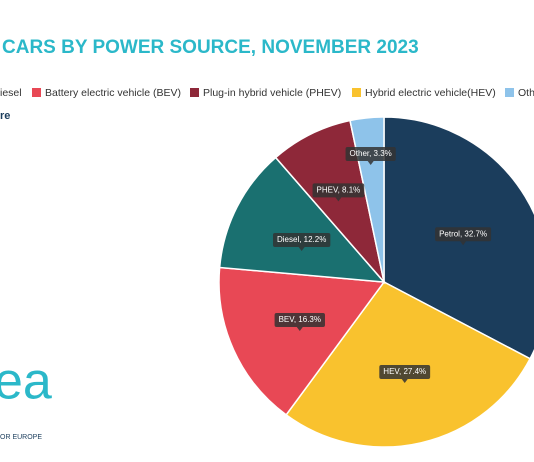  I want to click on data-label-text: PHEV, 8.1%, so click(339, 190).